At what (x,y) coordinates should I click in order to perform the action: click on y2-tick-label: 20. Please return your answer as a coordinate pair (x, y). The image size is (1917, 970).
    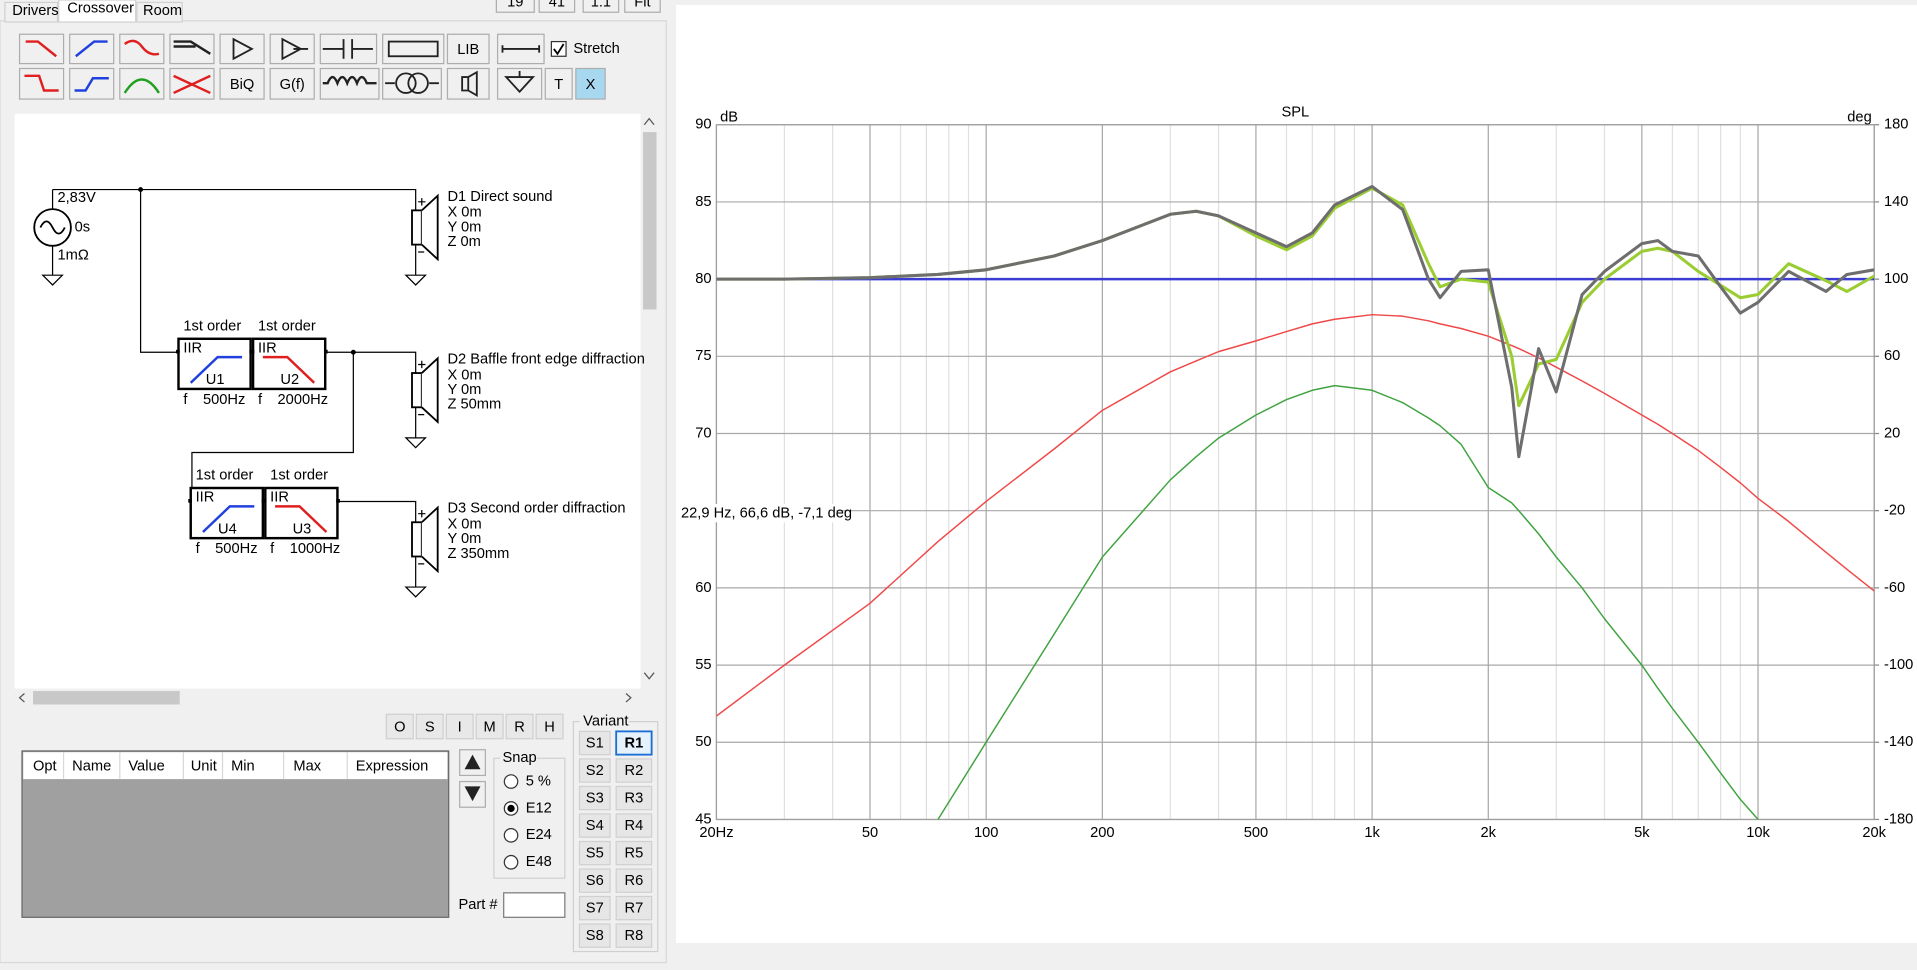
    Looking at the image, I should click on (1892, 433).